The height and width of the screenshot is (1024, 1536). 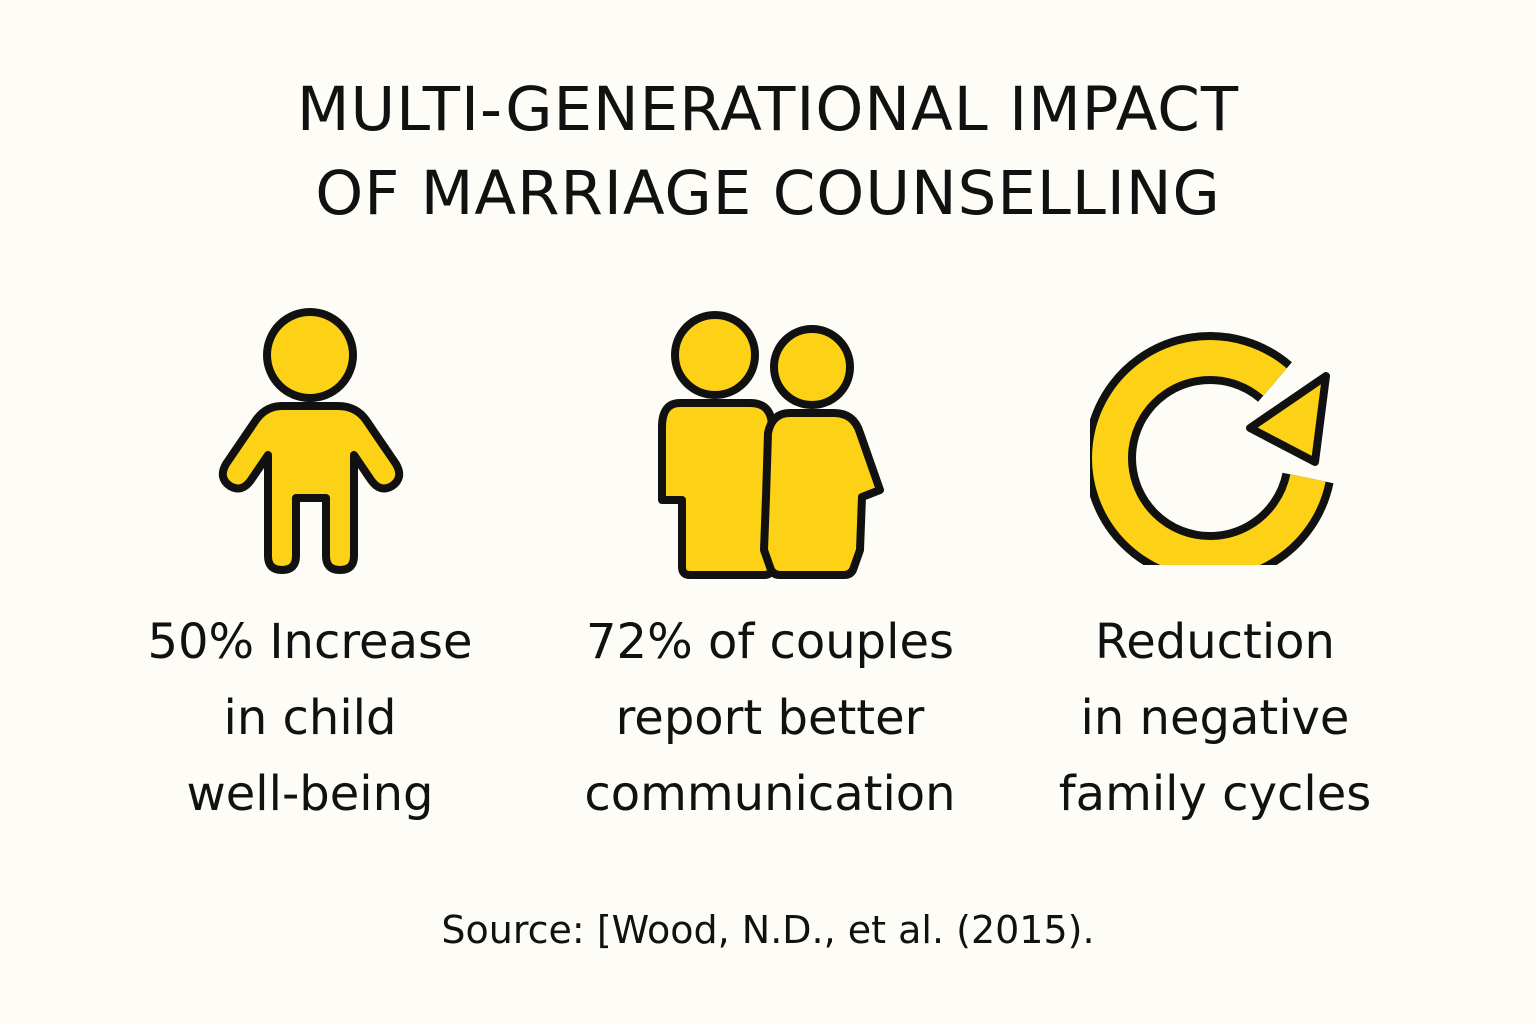 What do you see at coordinates (770, 445) in the screenshot?
I see `couple-icon` at bounding box center [770, 445].